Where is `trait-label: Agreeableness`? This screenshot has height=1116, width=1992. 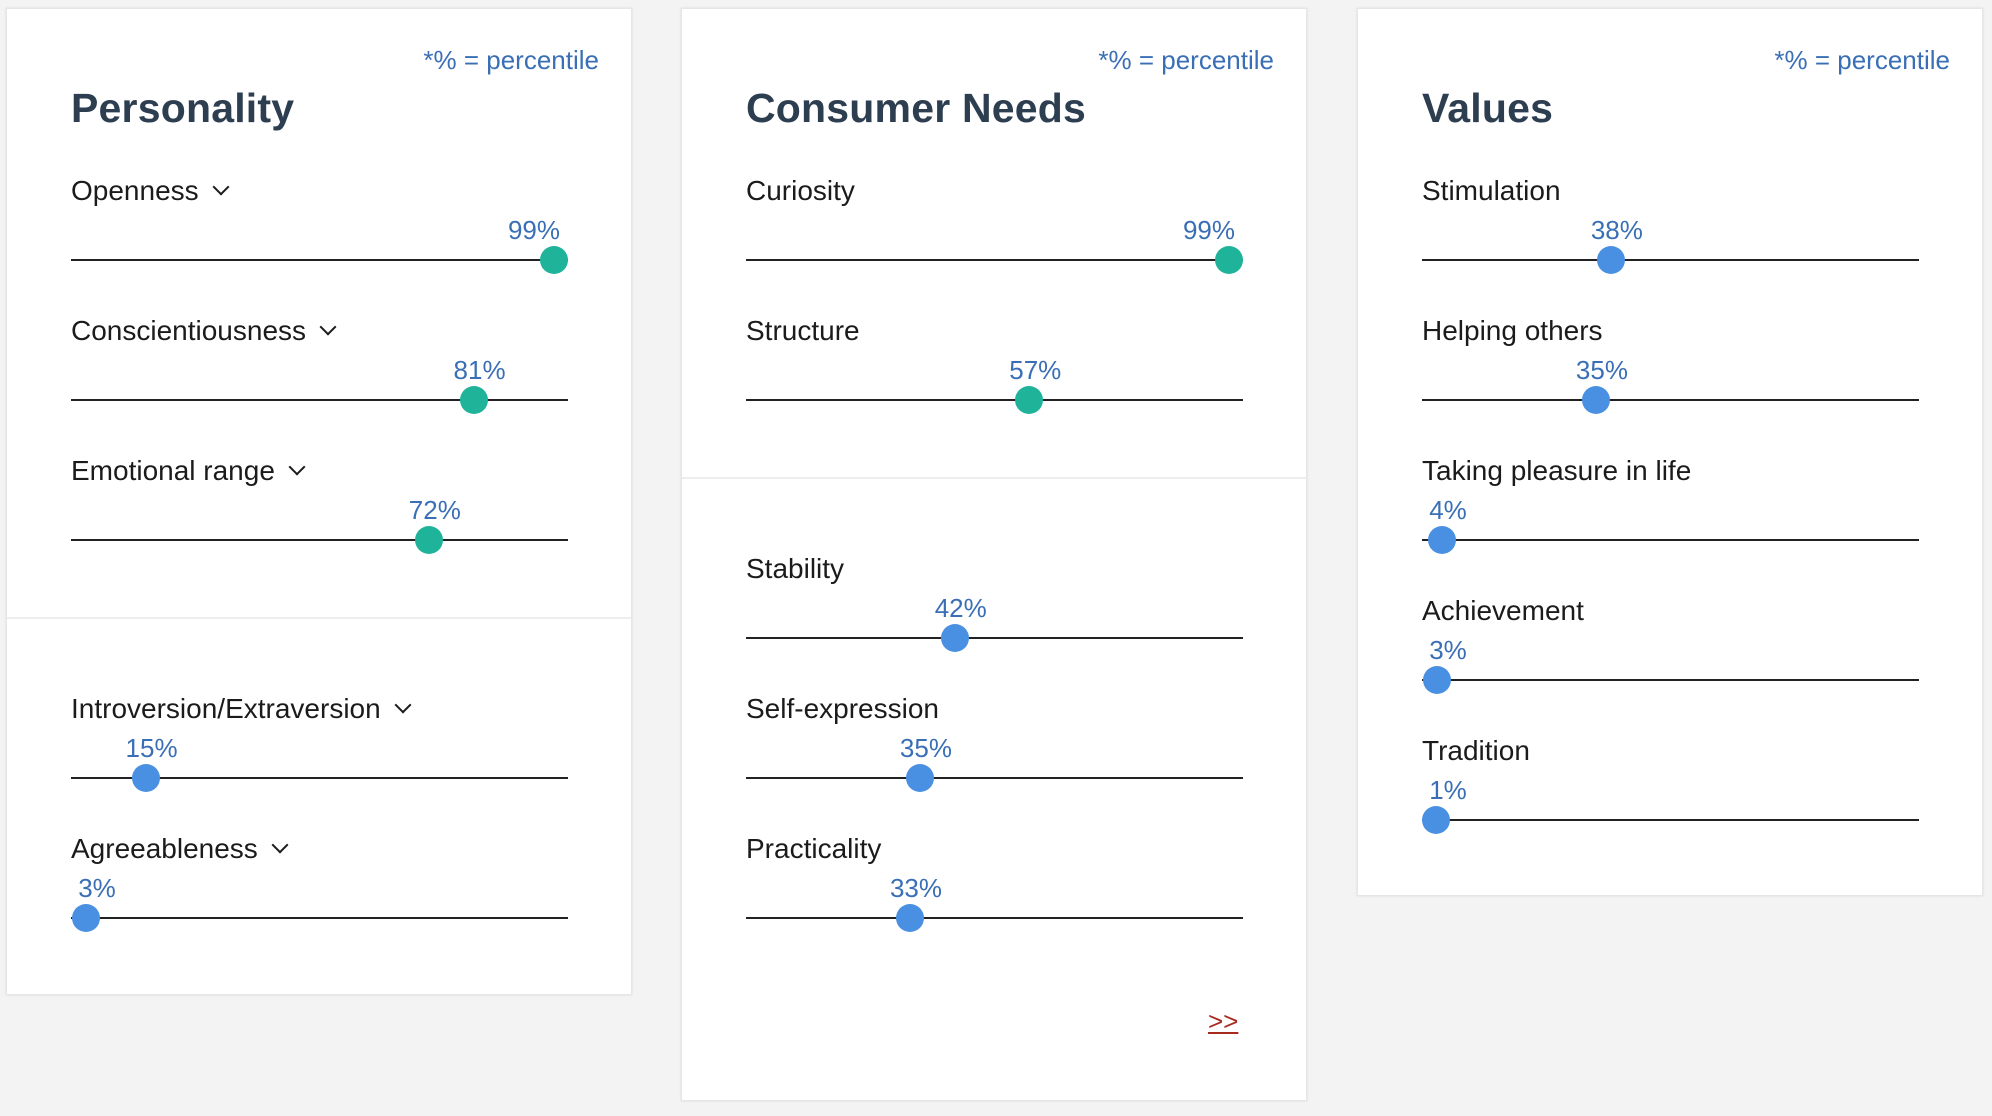
trait-label: Agreeableness is located at coordinates (164, 848).